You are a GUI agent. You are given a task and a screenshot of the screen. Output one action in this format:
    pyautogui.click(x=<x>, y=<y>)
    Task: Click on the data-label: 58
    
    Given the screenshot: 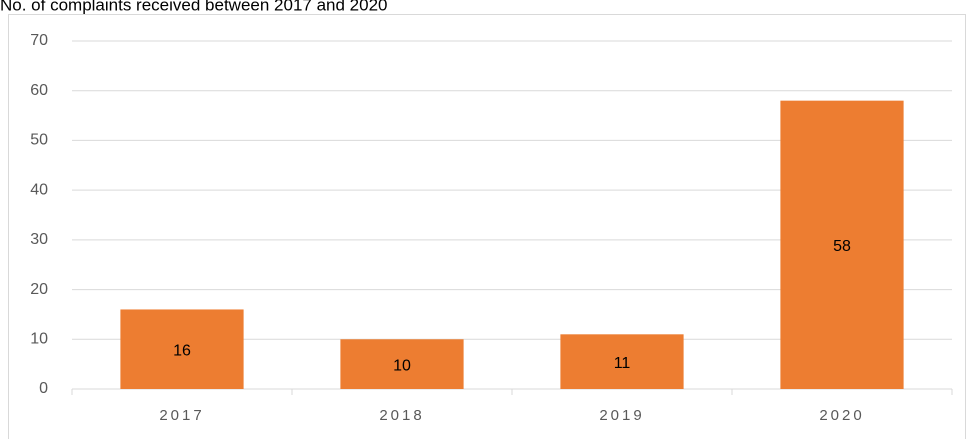 What is the action you would take?
    pyautogui.click(x=842, y=246)
    